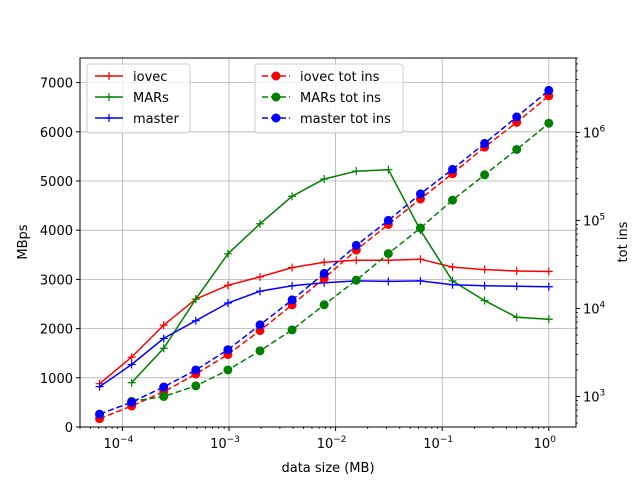 Image resolution: width=640 pixels, height=480 pixels. Describe the element at coordinates (623, 241) in the screenshot. I see `y2-axis-label: tot ins` at that location.